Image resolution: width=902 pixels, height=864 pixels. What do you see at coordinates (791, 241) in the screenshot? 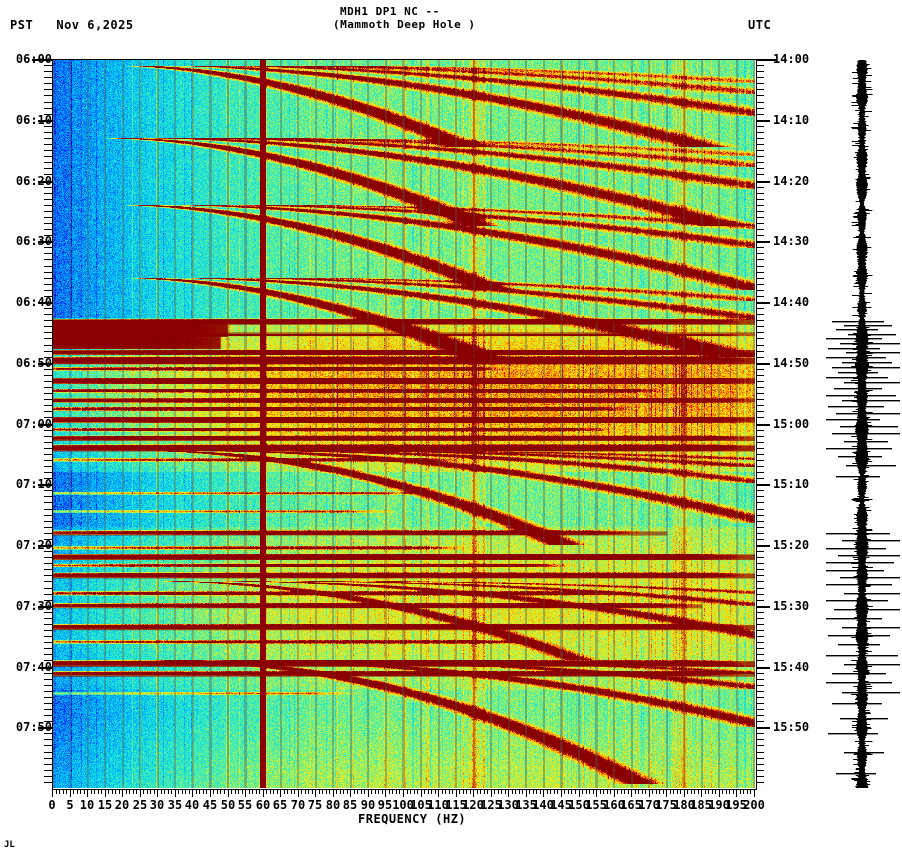
I see `time-tick-label-utc: 14:30` at bounding box center [791, 241].